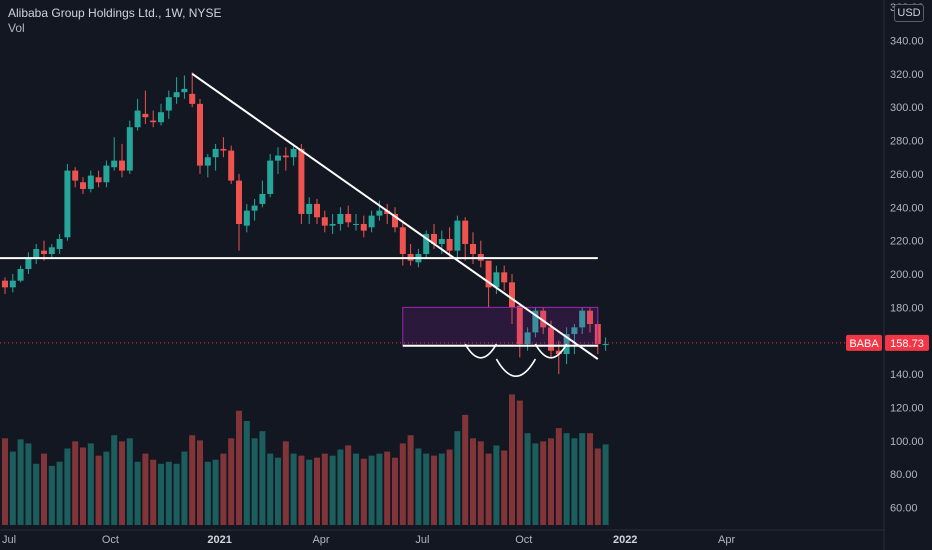 The width and height of the screenshot is (932, 550). I want to click on y-tick-label: 200.00, so click(907, 275).